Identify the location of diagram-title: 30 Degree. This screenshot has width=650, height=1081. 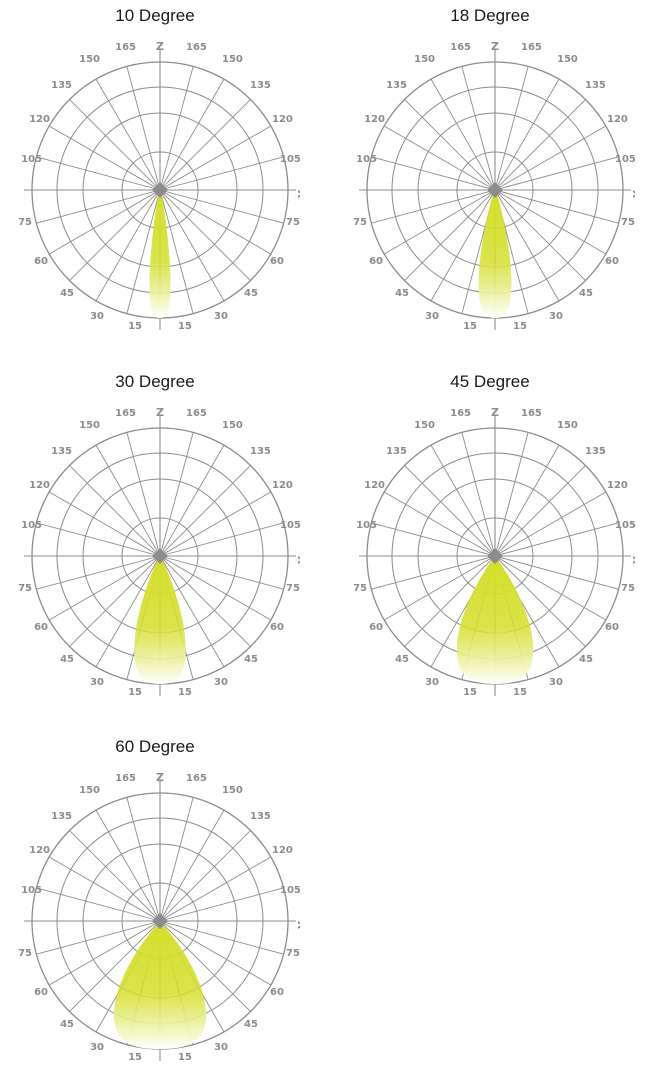
(155, 381).